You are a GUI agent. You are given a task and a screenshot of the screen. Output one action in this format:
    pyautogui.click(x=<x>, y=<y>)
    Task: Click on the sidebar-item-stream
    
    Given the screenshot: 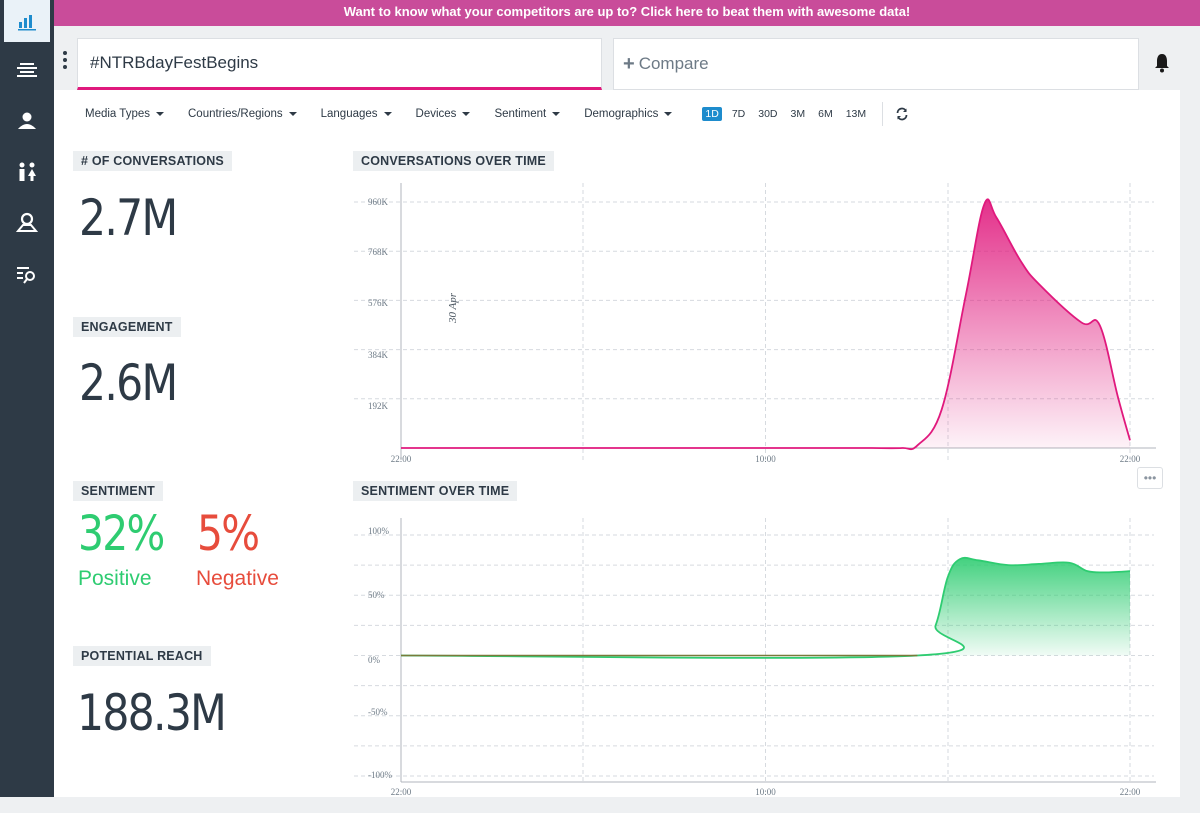 What is the action you would take?
    pyautogui.click(x=27, y=70)
    